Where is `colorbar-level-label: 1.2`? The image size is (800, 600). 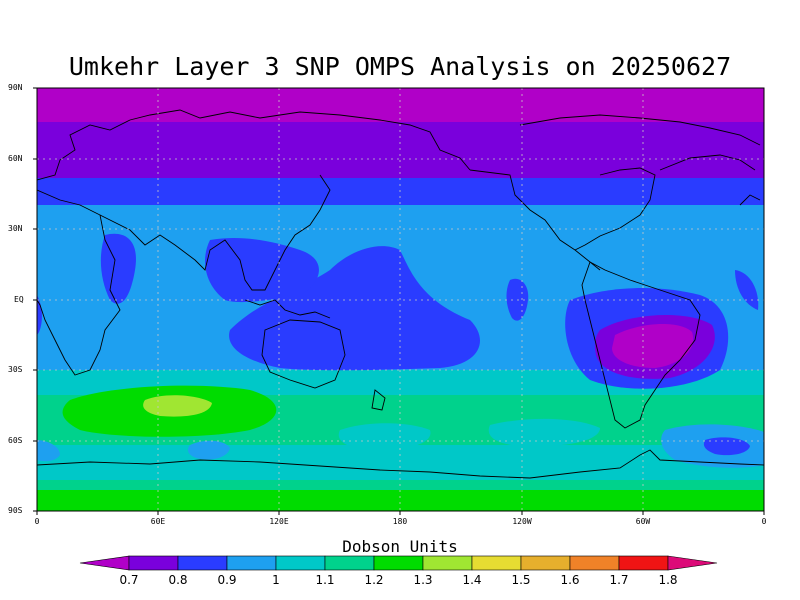
colorbar-level-label: 1.2 is located at coordinates (374, 580).